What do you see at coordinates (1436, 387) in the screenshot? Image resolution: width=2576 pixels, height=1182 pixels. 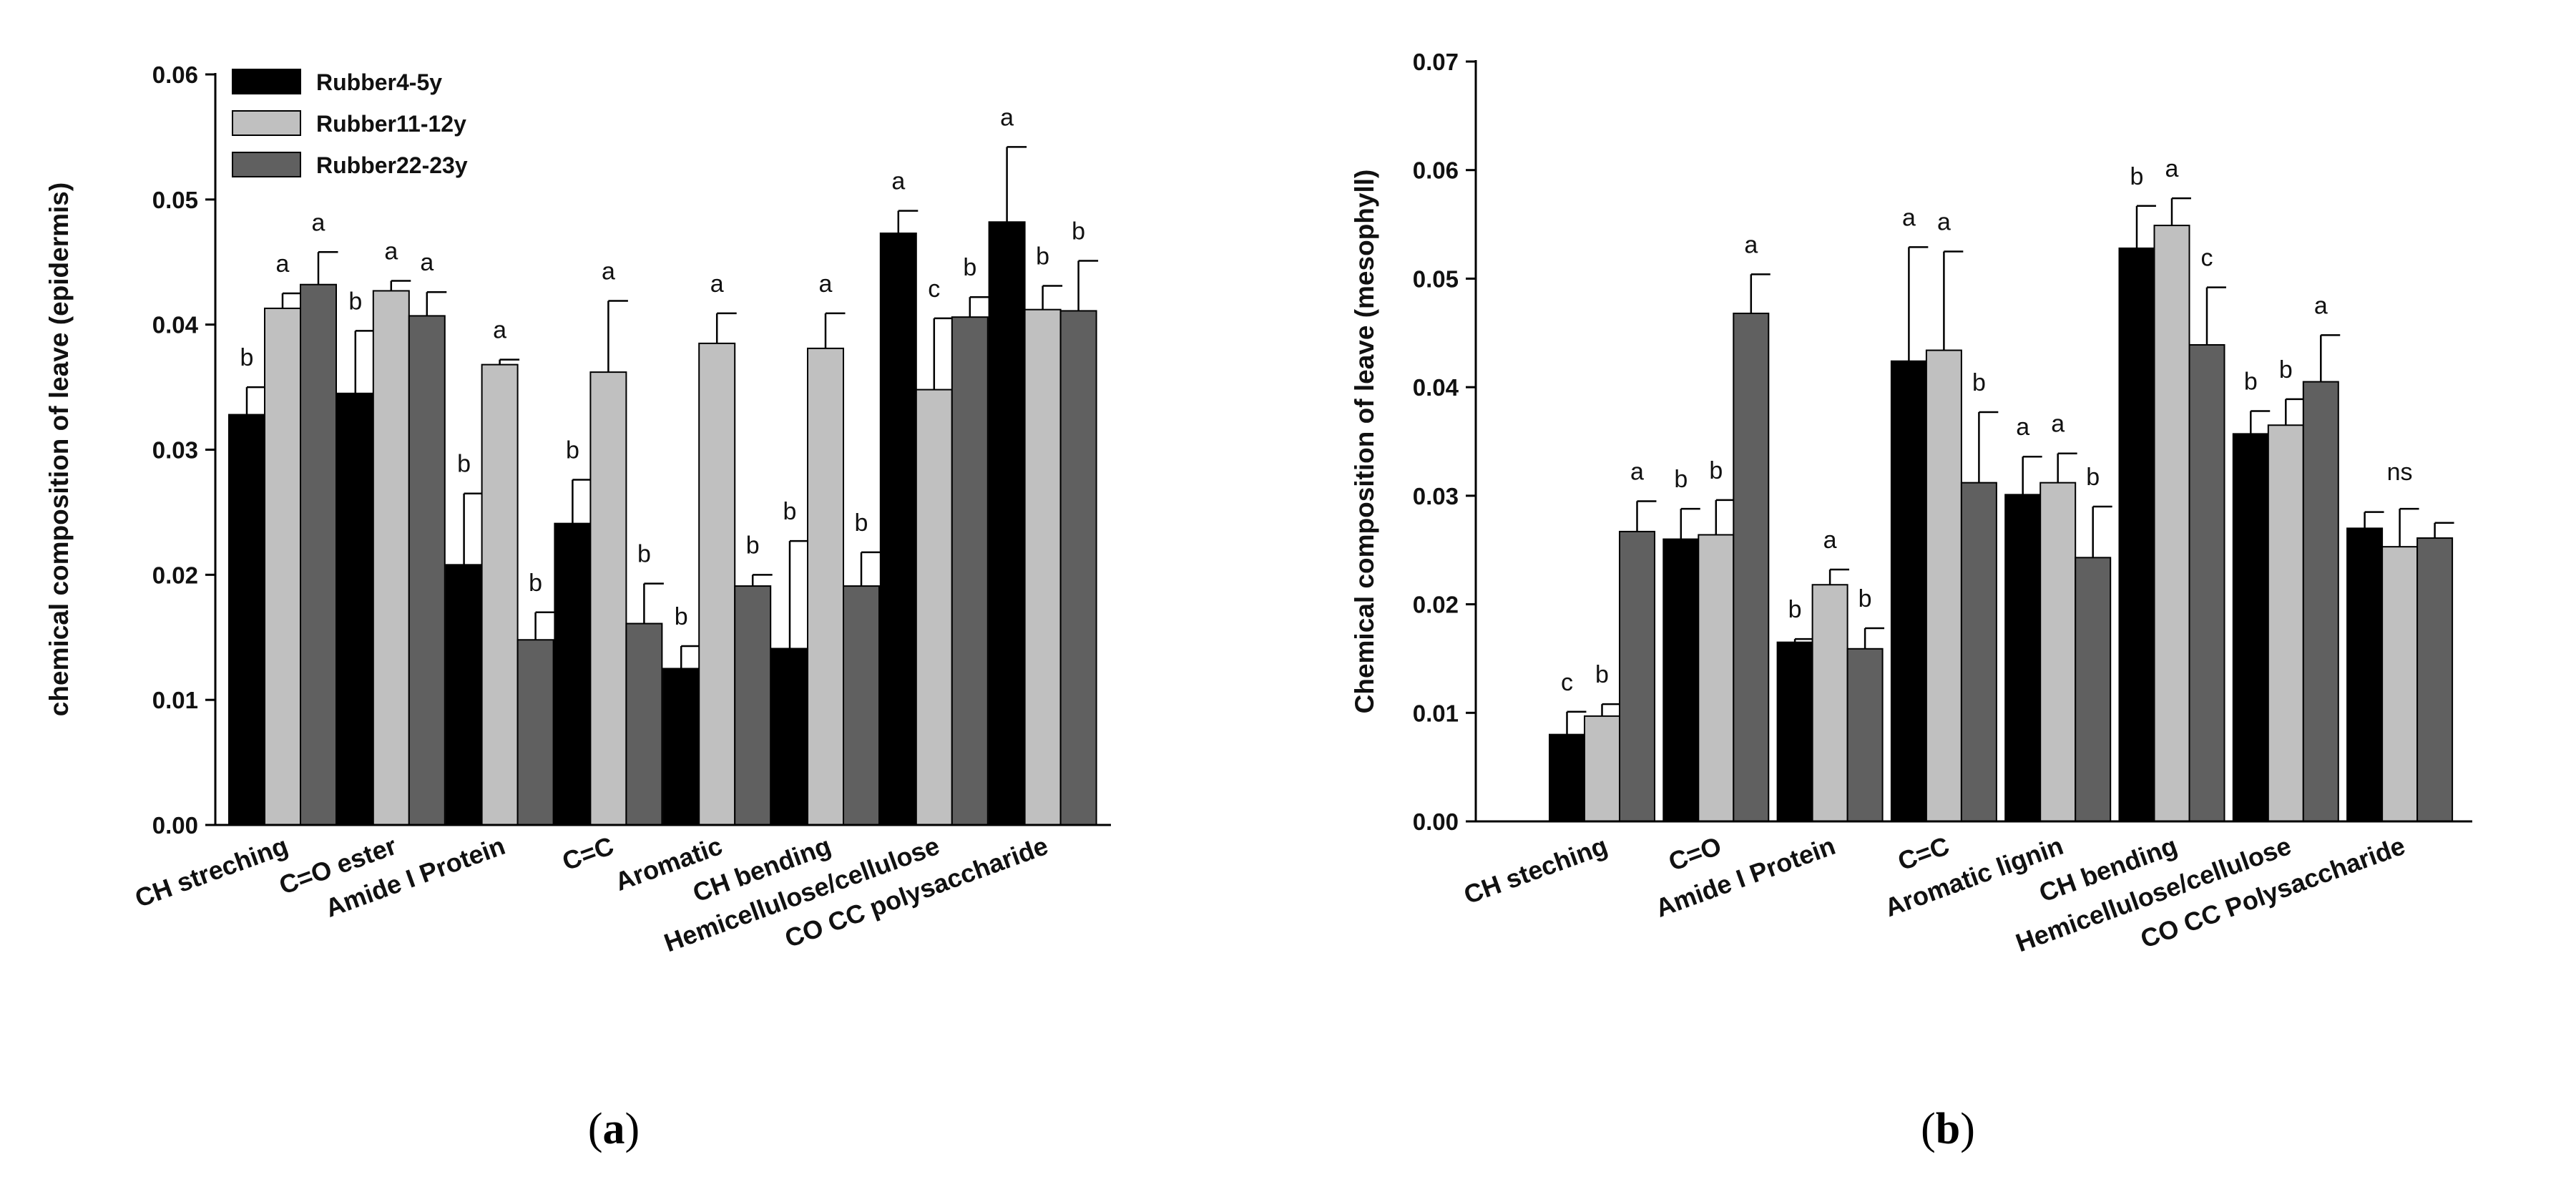 I see `chart-b-ytick-label: 0.04` at bounding box center [1436, 387].